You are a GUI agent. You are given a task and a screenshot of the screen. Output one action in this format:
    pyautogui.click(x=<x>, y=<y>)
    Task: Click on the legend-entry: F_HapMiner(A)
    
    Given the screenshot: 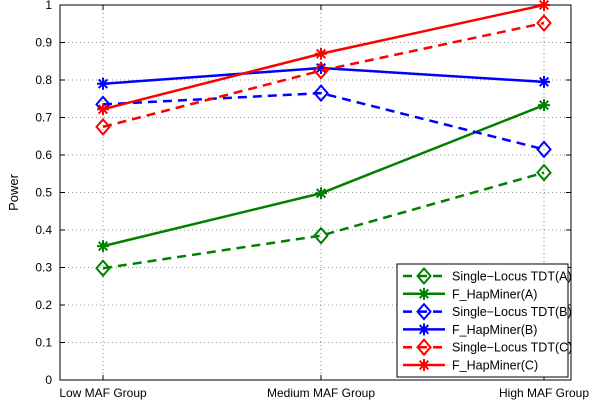 What is the action you would take?
    pyautogui.click(x=470, y=294)
    